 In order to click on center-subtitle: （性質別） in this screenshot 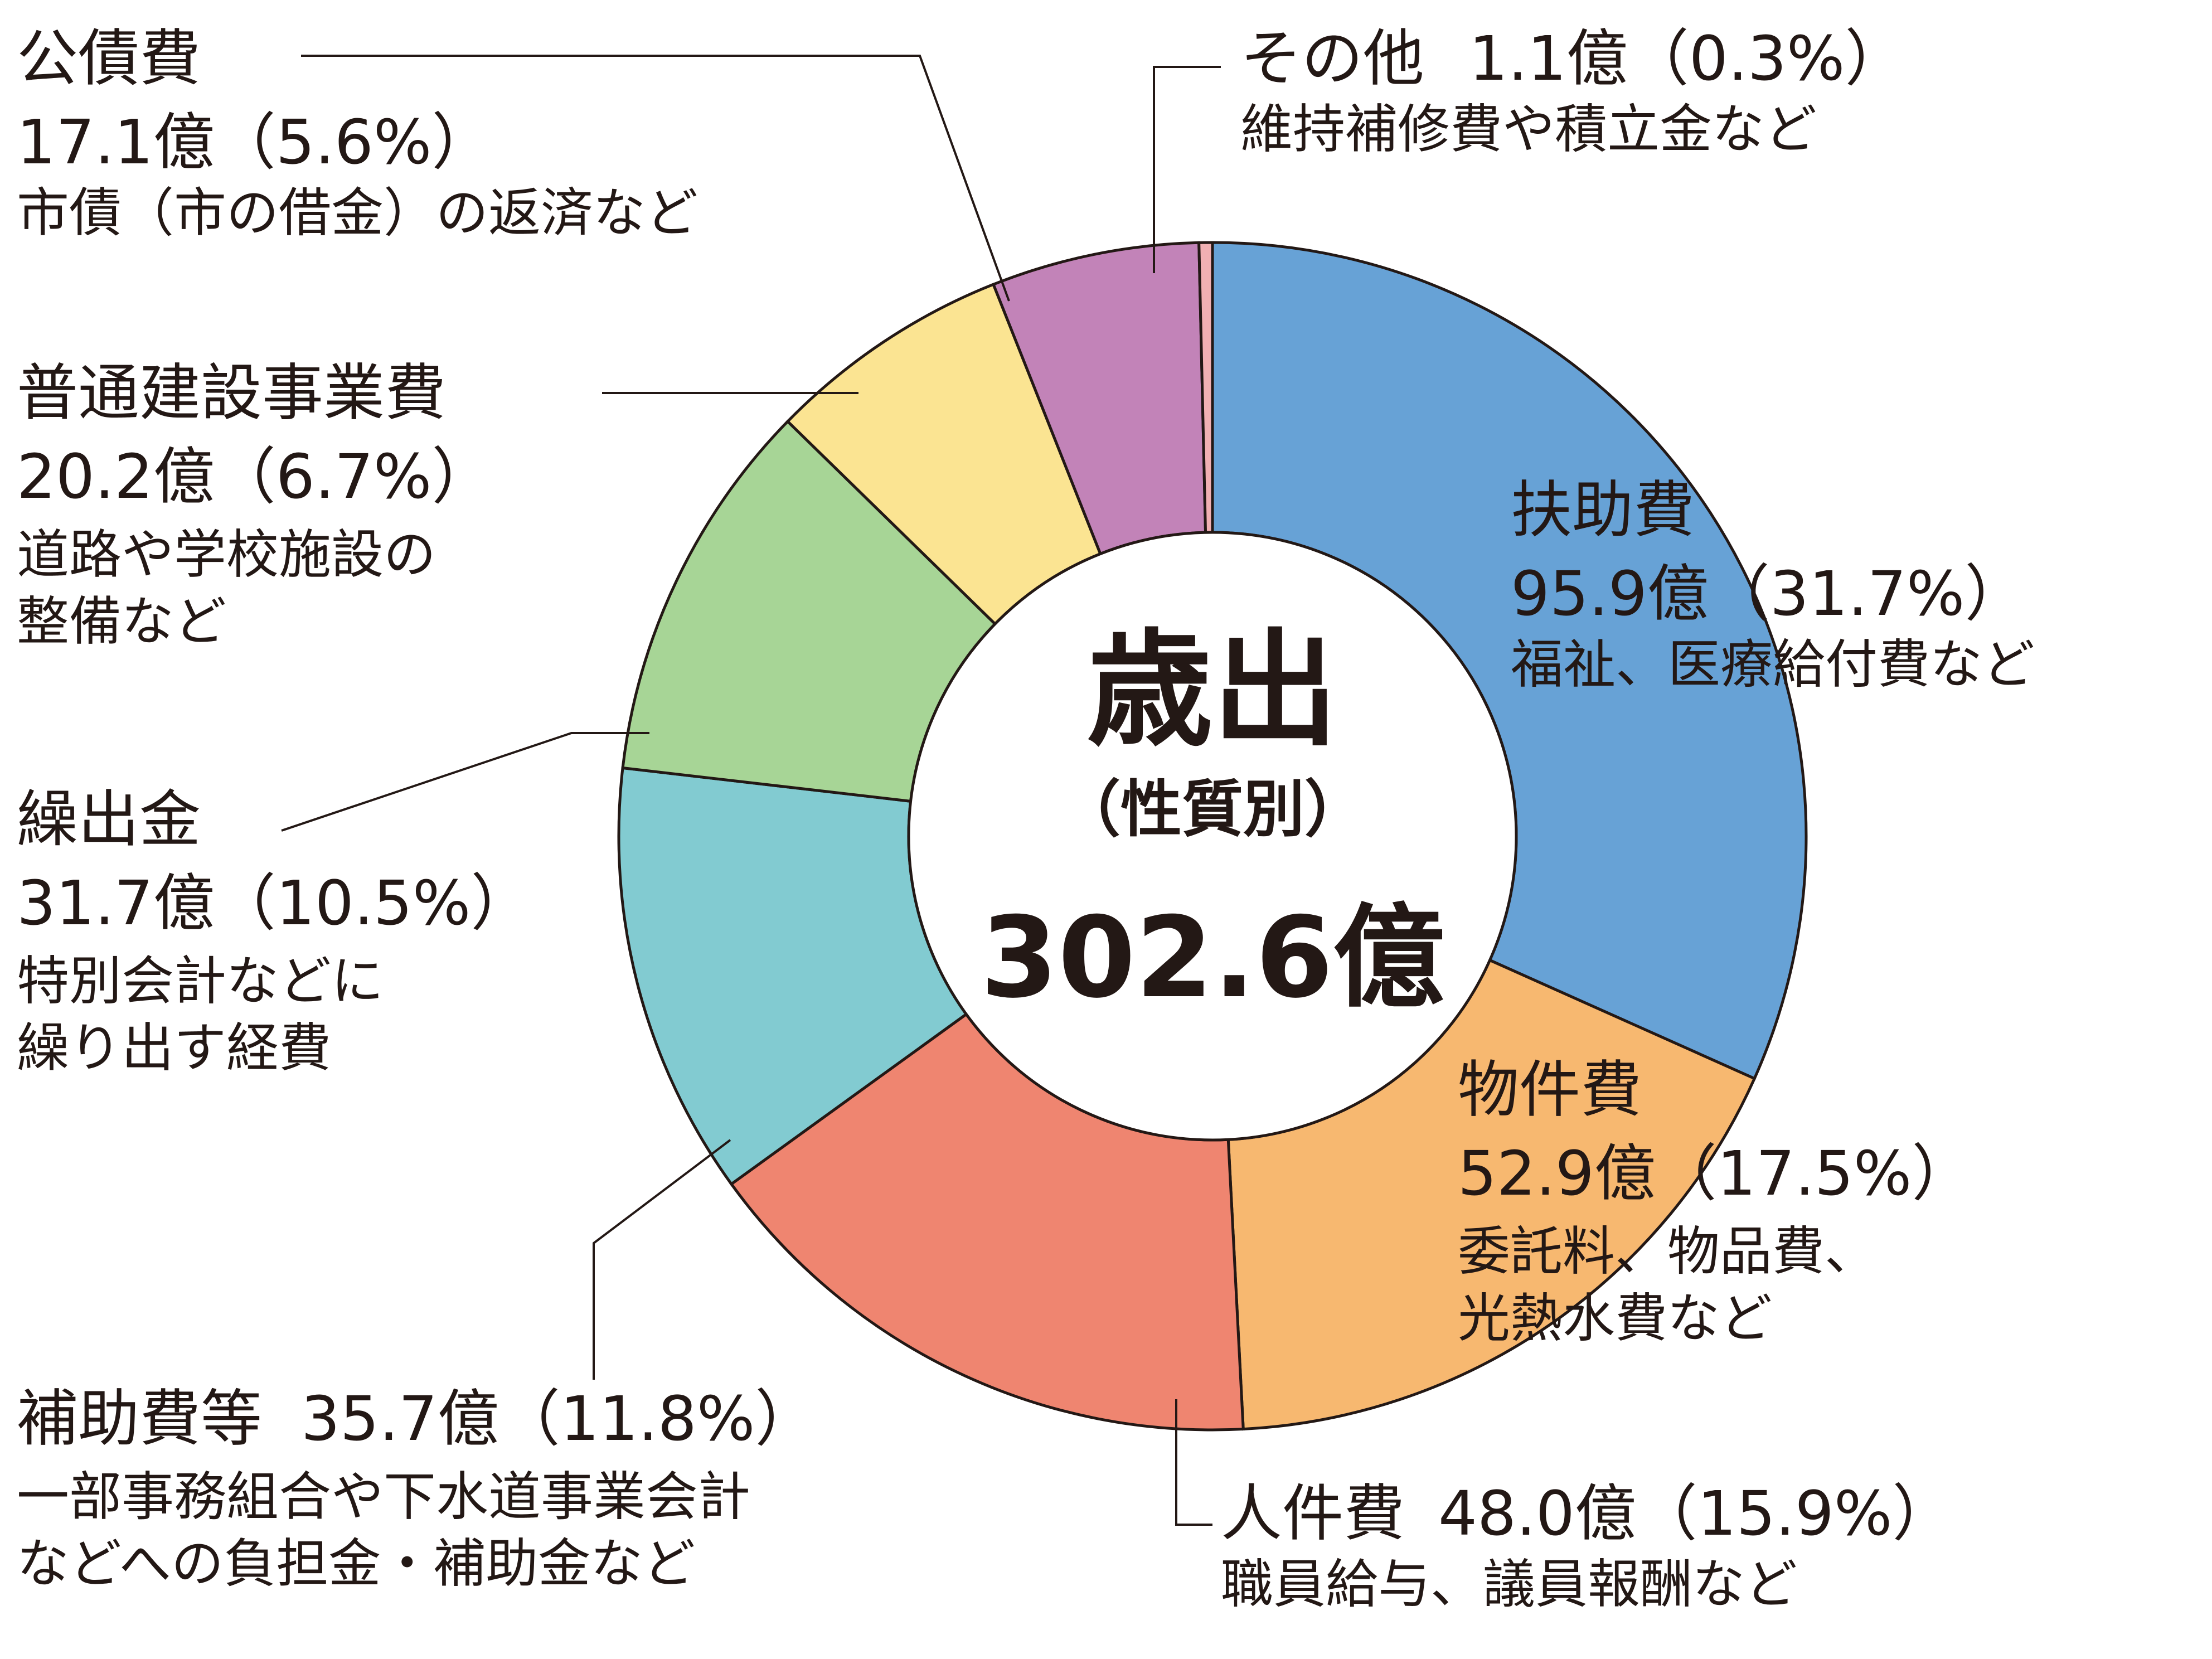, I will do `click(1212, 809)`.